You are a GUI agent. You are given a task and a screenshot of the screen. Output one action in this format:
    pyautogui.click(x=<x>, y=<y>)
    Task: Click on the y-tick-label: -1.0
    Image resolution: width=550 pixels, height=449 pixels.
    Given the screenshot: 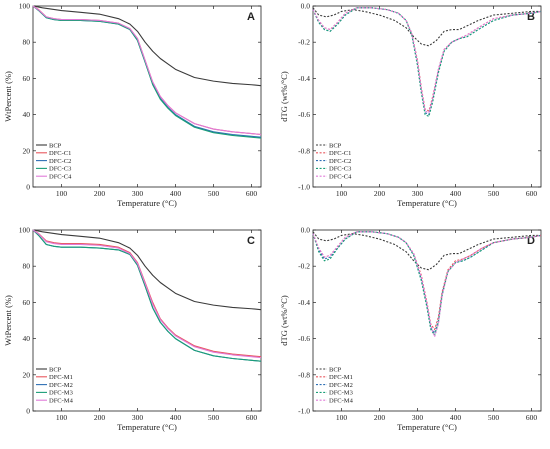 What is the action you would take?
    pyautogui.click(x=304, y=187)
    